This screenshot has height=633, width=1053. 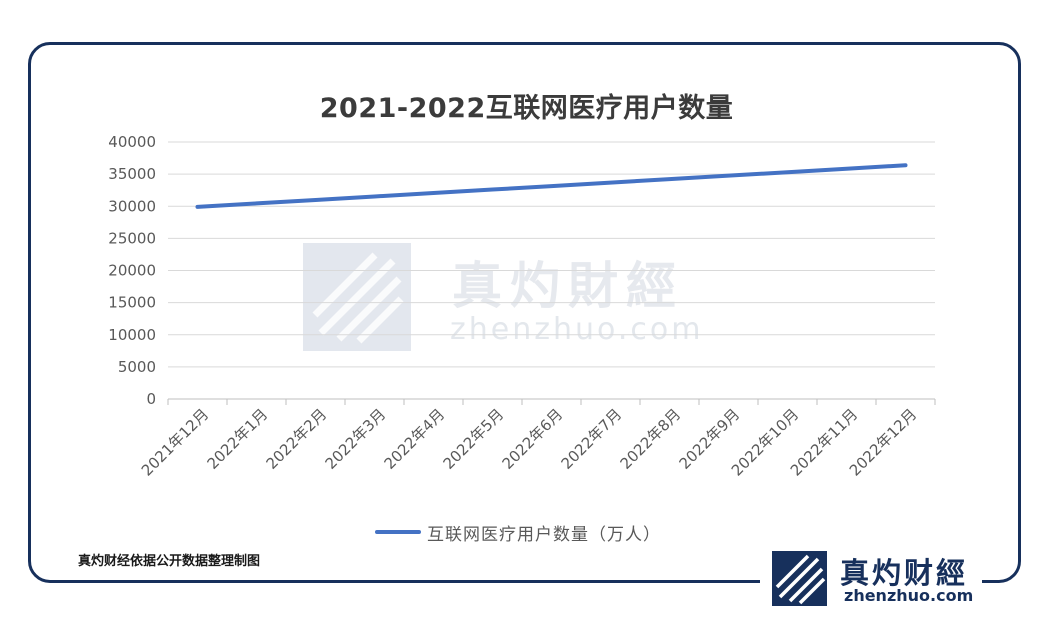 I want to click on watermark-text-en: zhenzhuo.com, so click(x=577, y=329).